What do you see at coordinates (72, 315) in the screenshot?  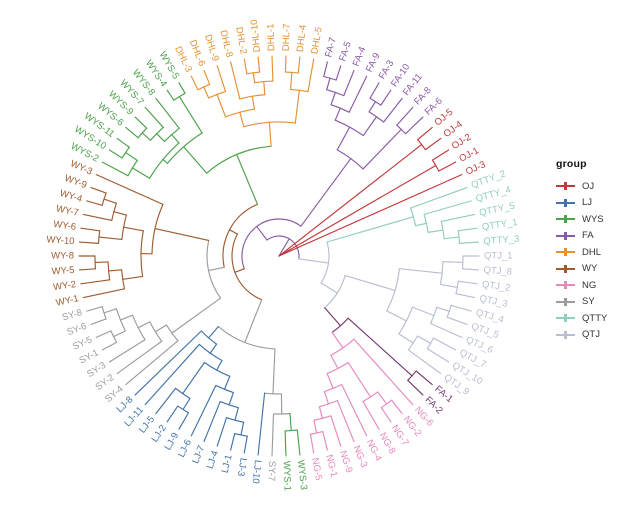 I see `leaf-label: SY-8` at bounding box center [72, 315].